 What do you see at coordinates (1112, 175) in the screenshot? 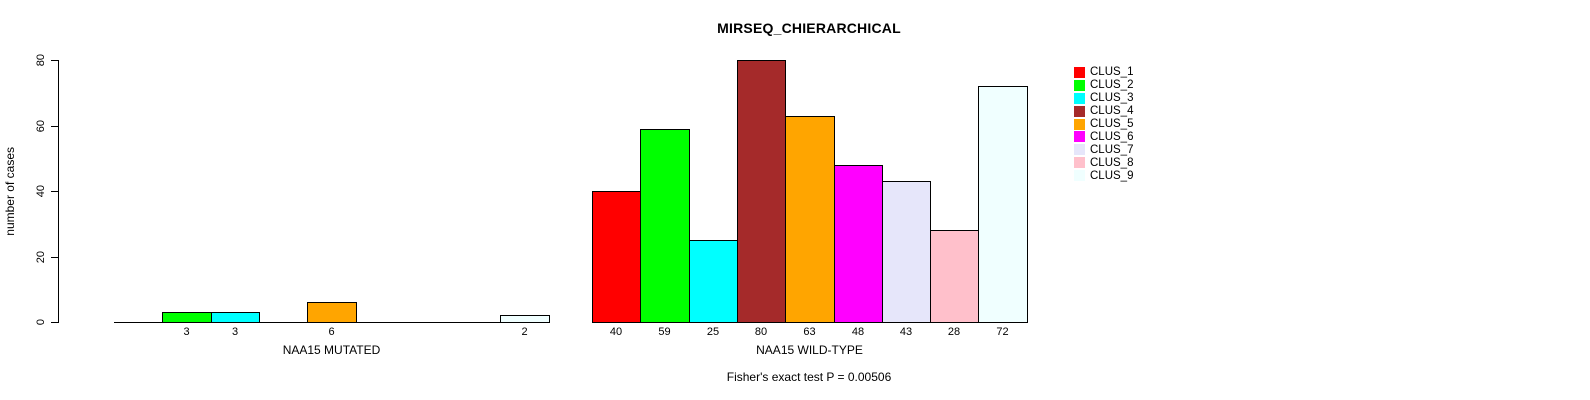
I see `legend-label: CLUS_9` at bounding box center [1112, 175].